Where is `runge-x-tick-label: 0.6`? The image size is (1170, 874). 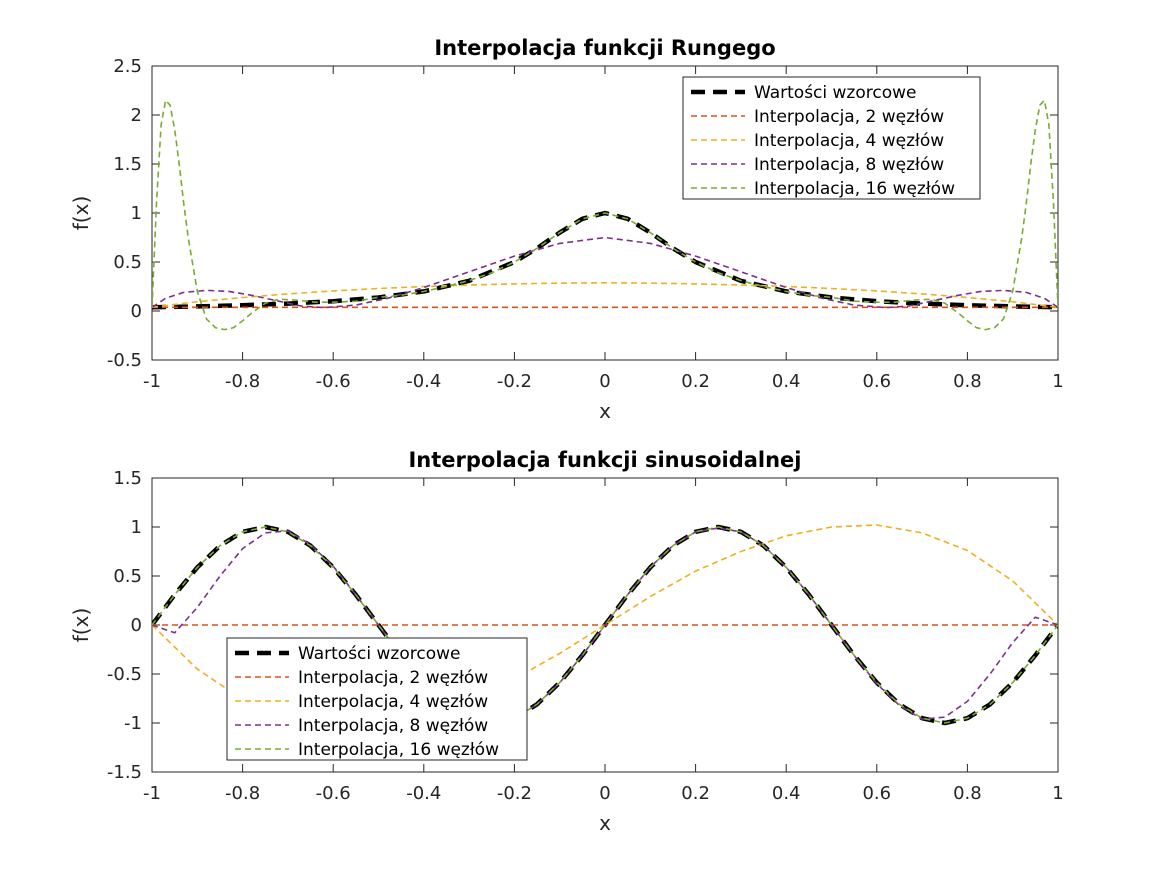 runge-x-tick-label: 0.6 is located at coordinates (876, 381).